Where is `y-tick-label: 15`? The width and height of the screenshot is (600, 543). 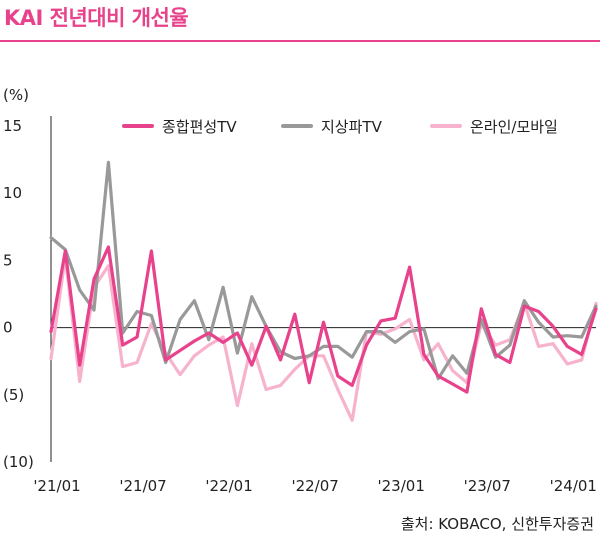 y-tick-label: 15 is located at coordinates (12, 126).